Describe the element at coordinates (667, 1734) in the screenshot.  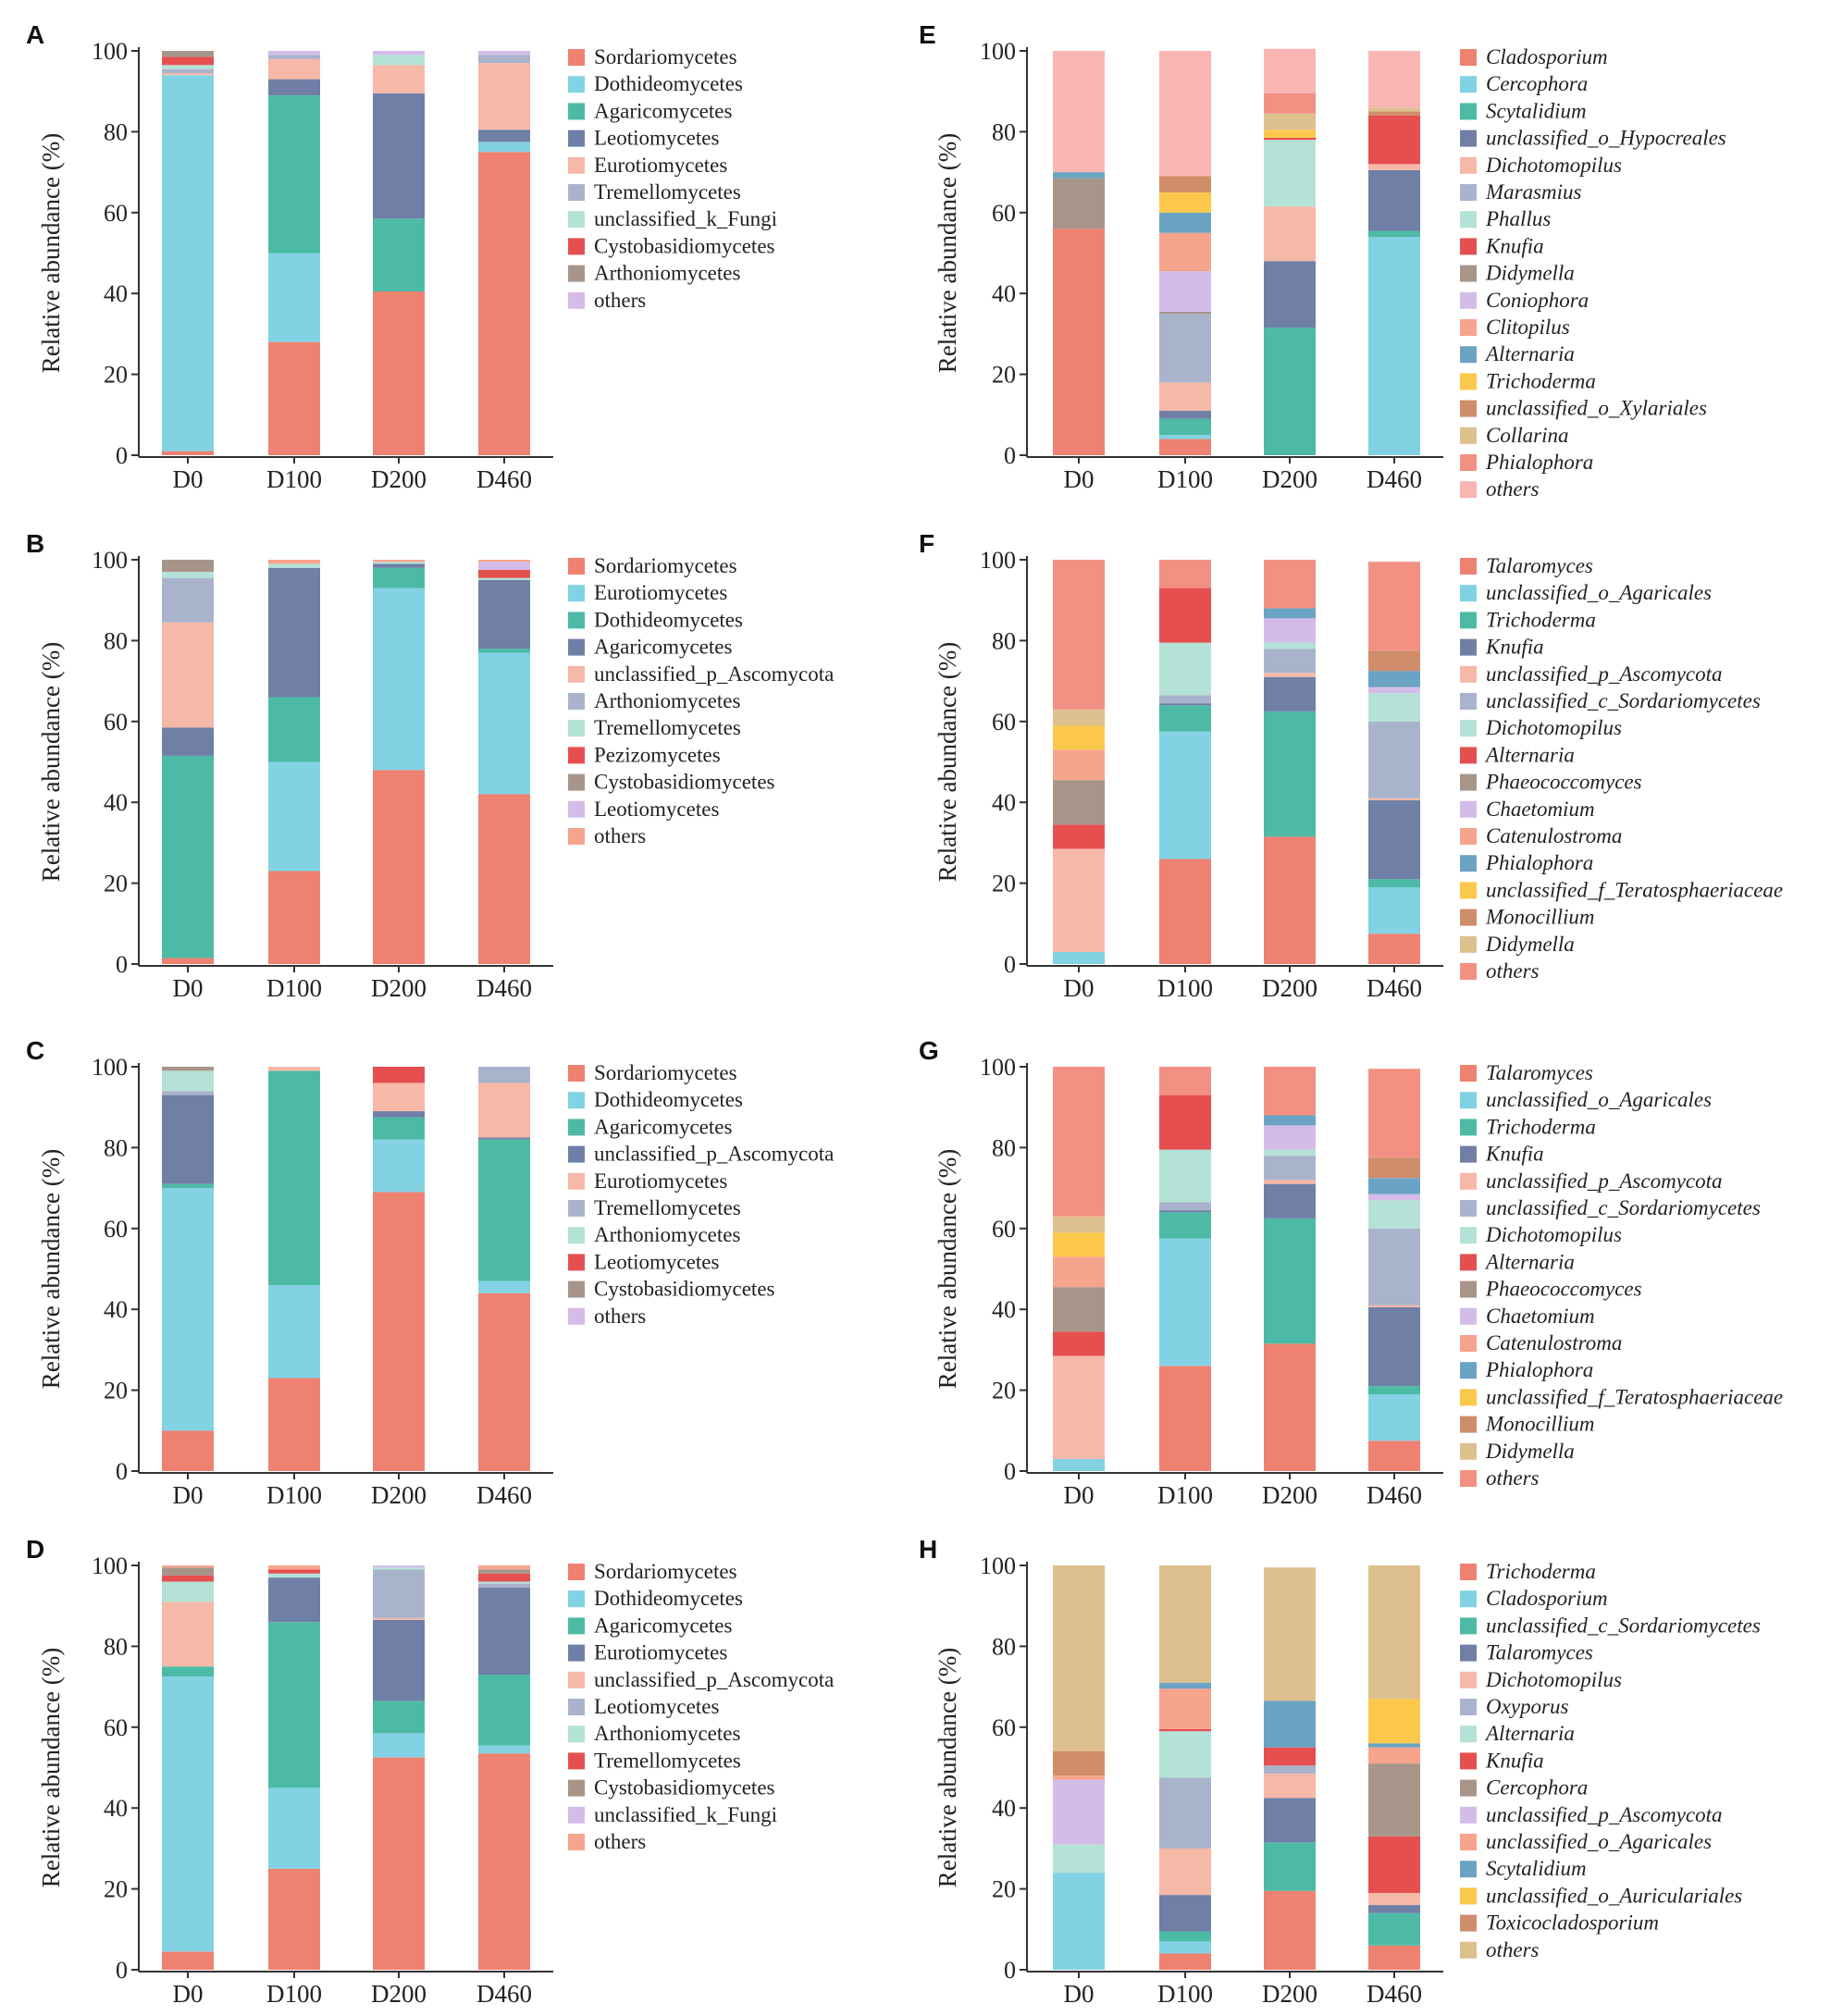
I see `legend-label: Arthoniomycetes` at that location.